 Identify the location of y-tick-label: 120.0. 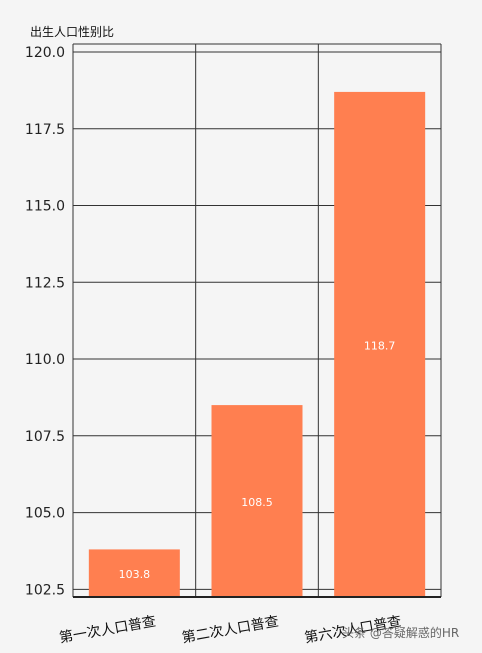
(45, 53).